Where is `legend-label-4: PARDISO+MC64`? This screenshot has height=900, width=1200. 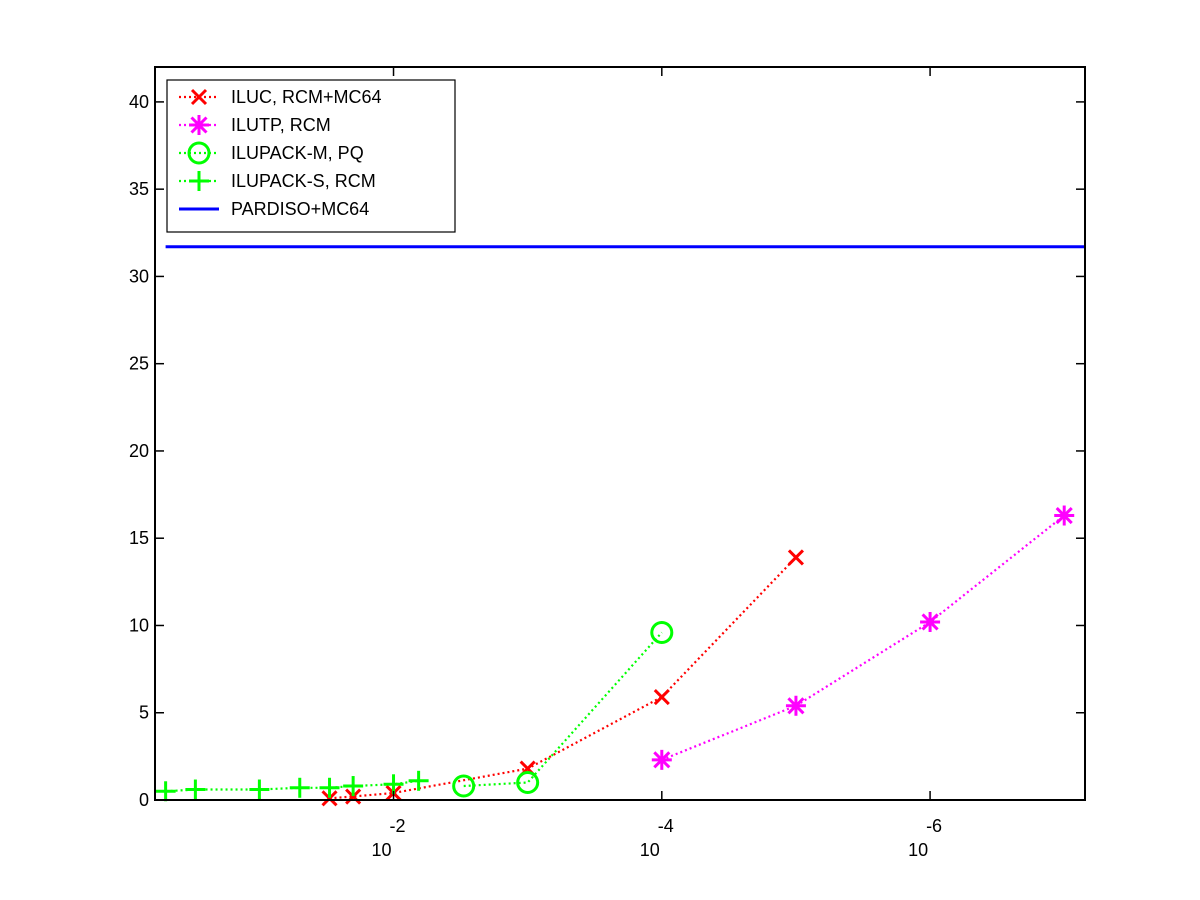 legend-label-4: PARDISO+MC64 is located at coordinates (300, 209).